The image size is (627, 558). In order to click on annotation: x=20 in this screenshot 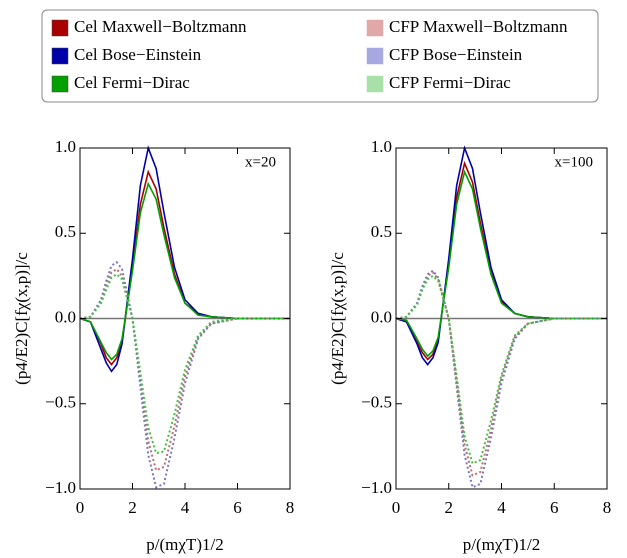, I will do `click(260, 162)`.